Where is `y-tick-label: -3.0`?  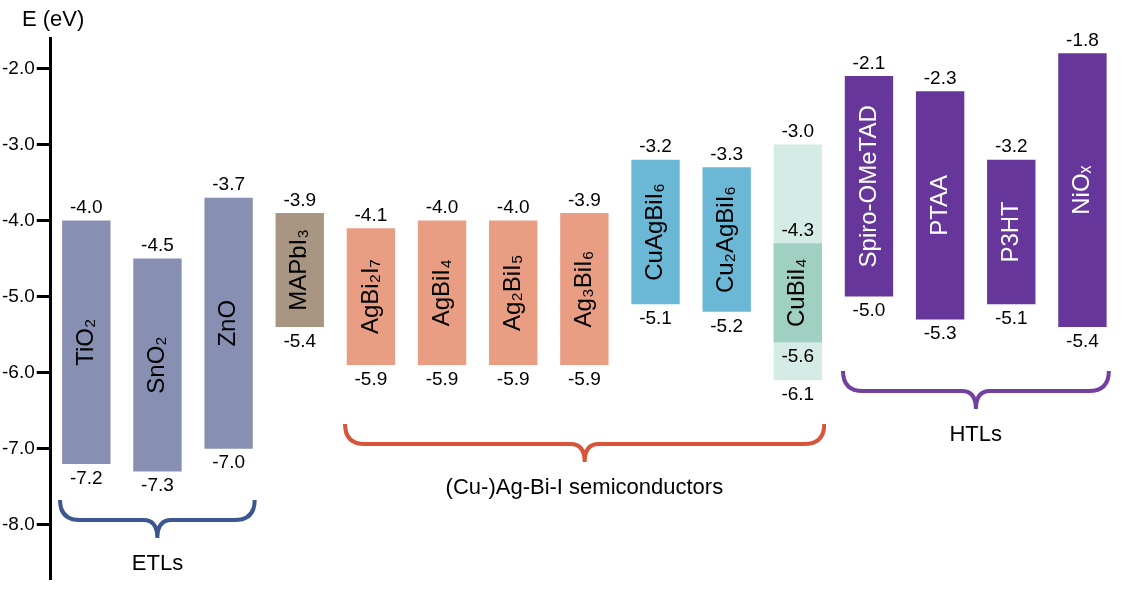
y-tick-label: -3.0 is located at coordinates (18, 143).